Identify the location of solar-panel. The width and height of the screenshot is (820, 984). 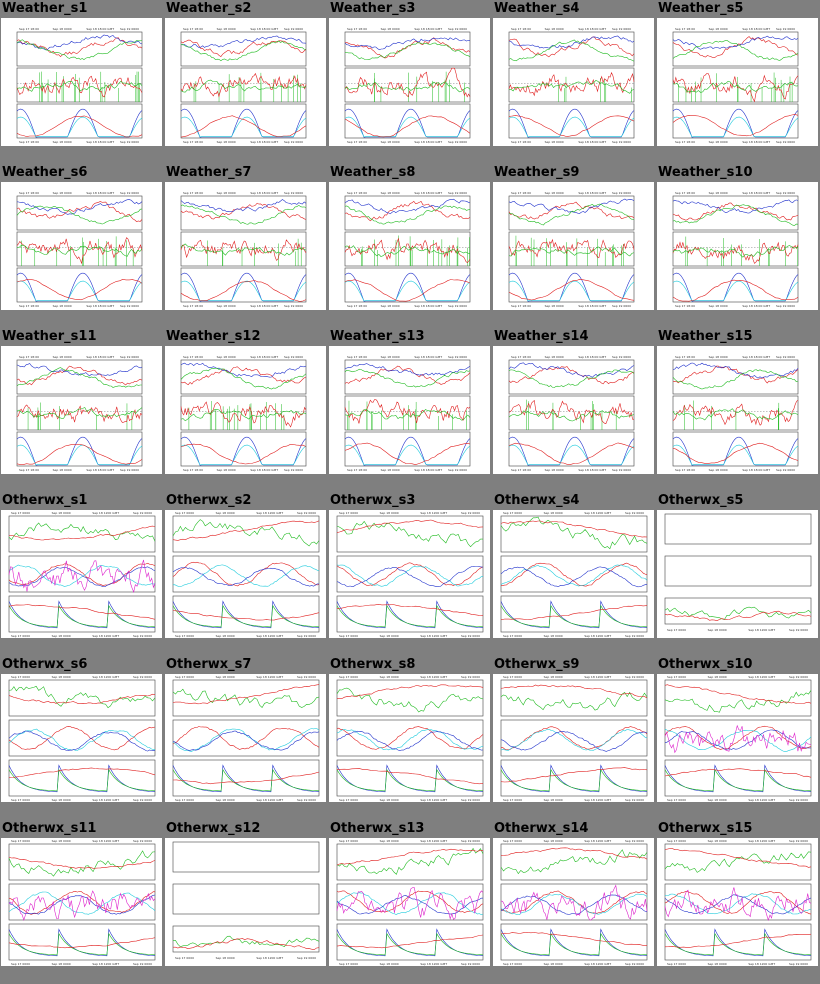
(79, 285).